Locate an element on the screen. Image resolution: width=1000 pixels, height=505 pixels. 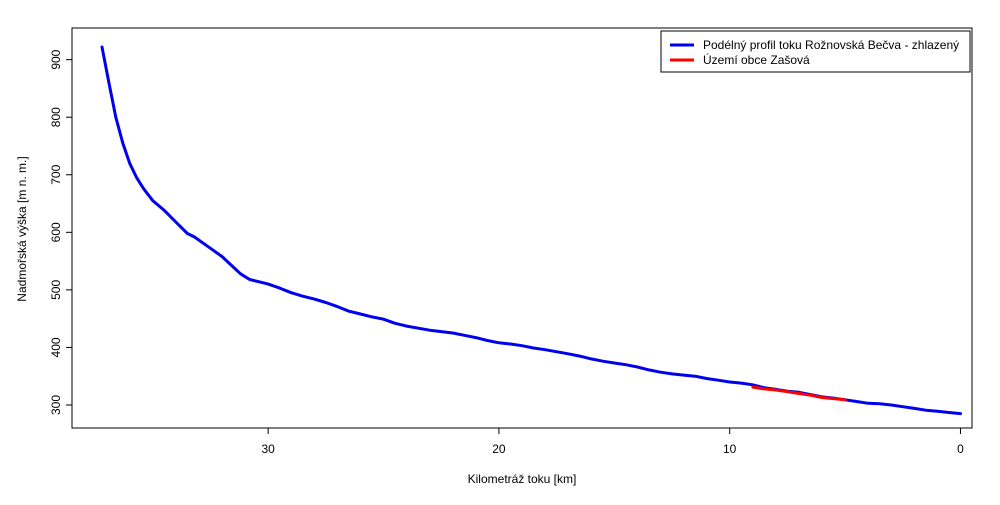
y-axis: 300 400 500 600 700 800 900 is located at coordinates (60, 232).